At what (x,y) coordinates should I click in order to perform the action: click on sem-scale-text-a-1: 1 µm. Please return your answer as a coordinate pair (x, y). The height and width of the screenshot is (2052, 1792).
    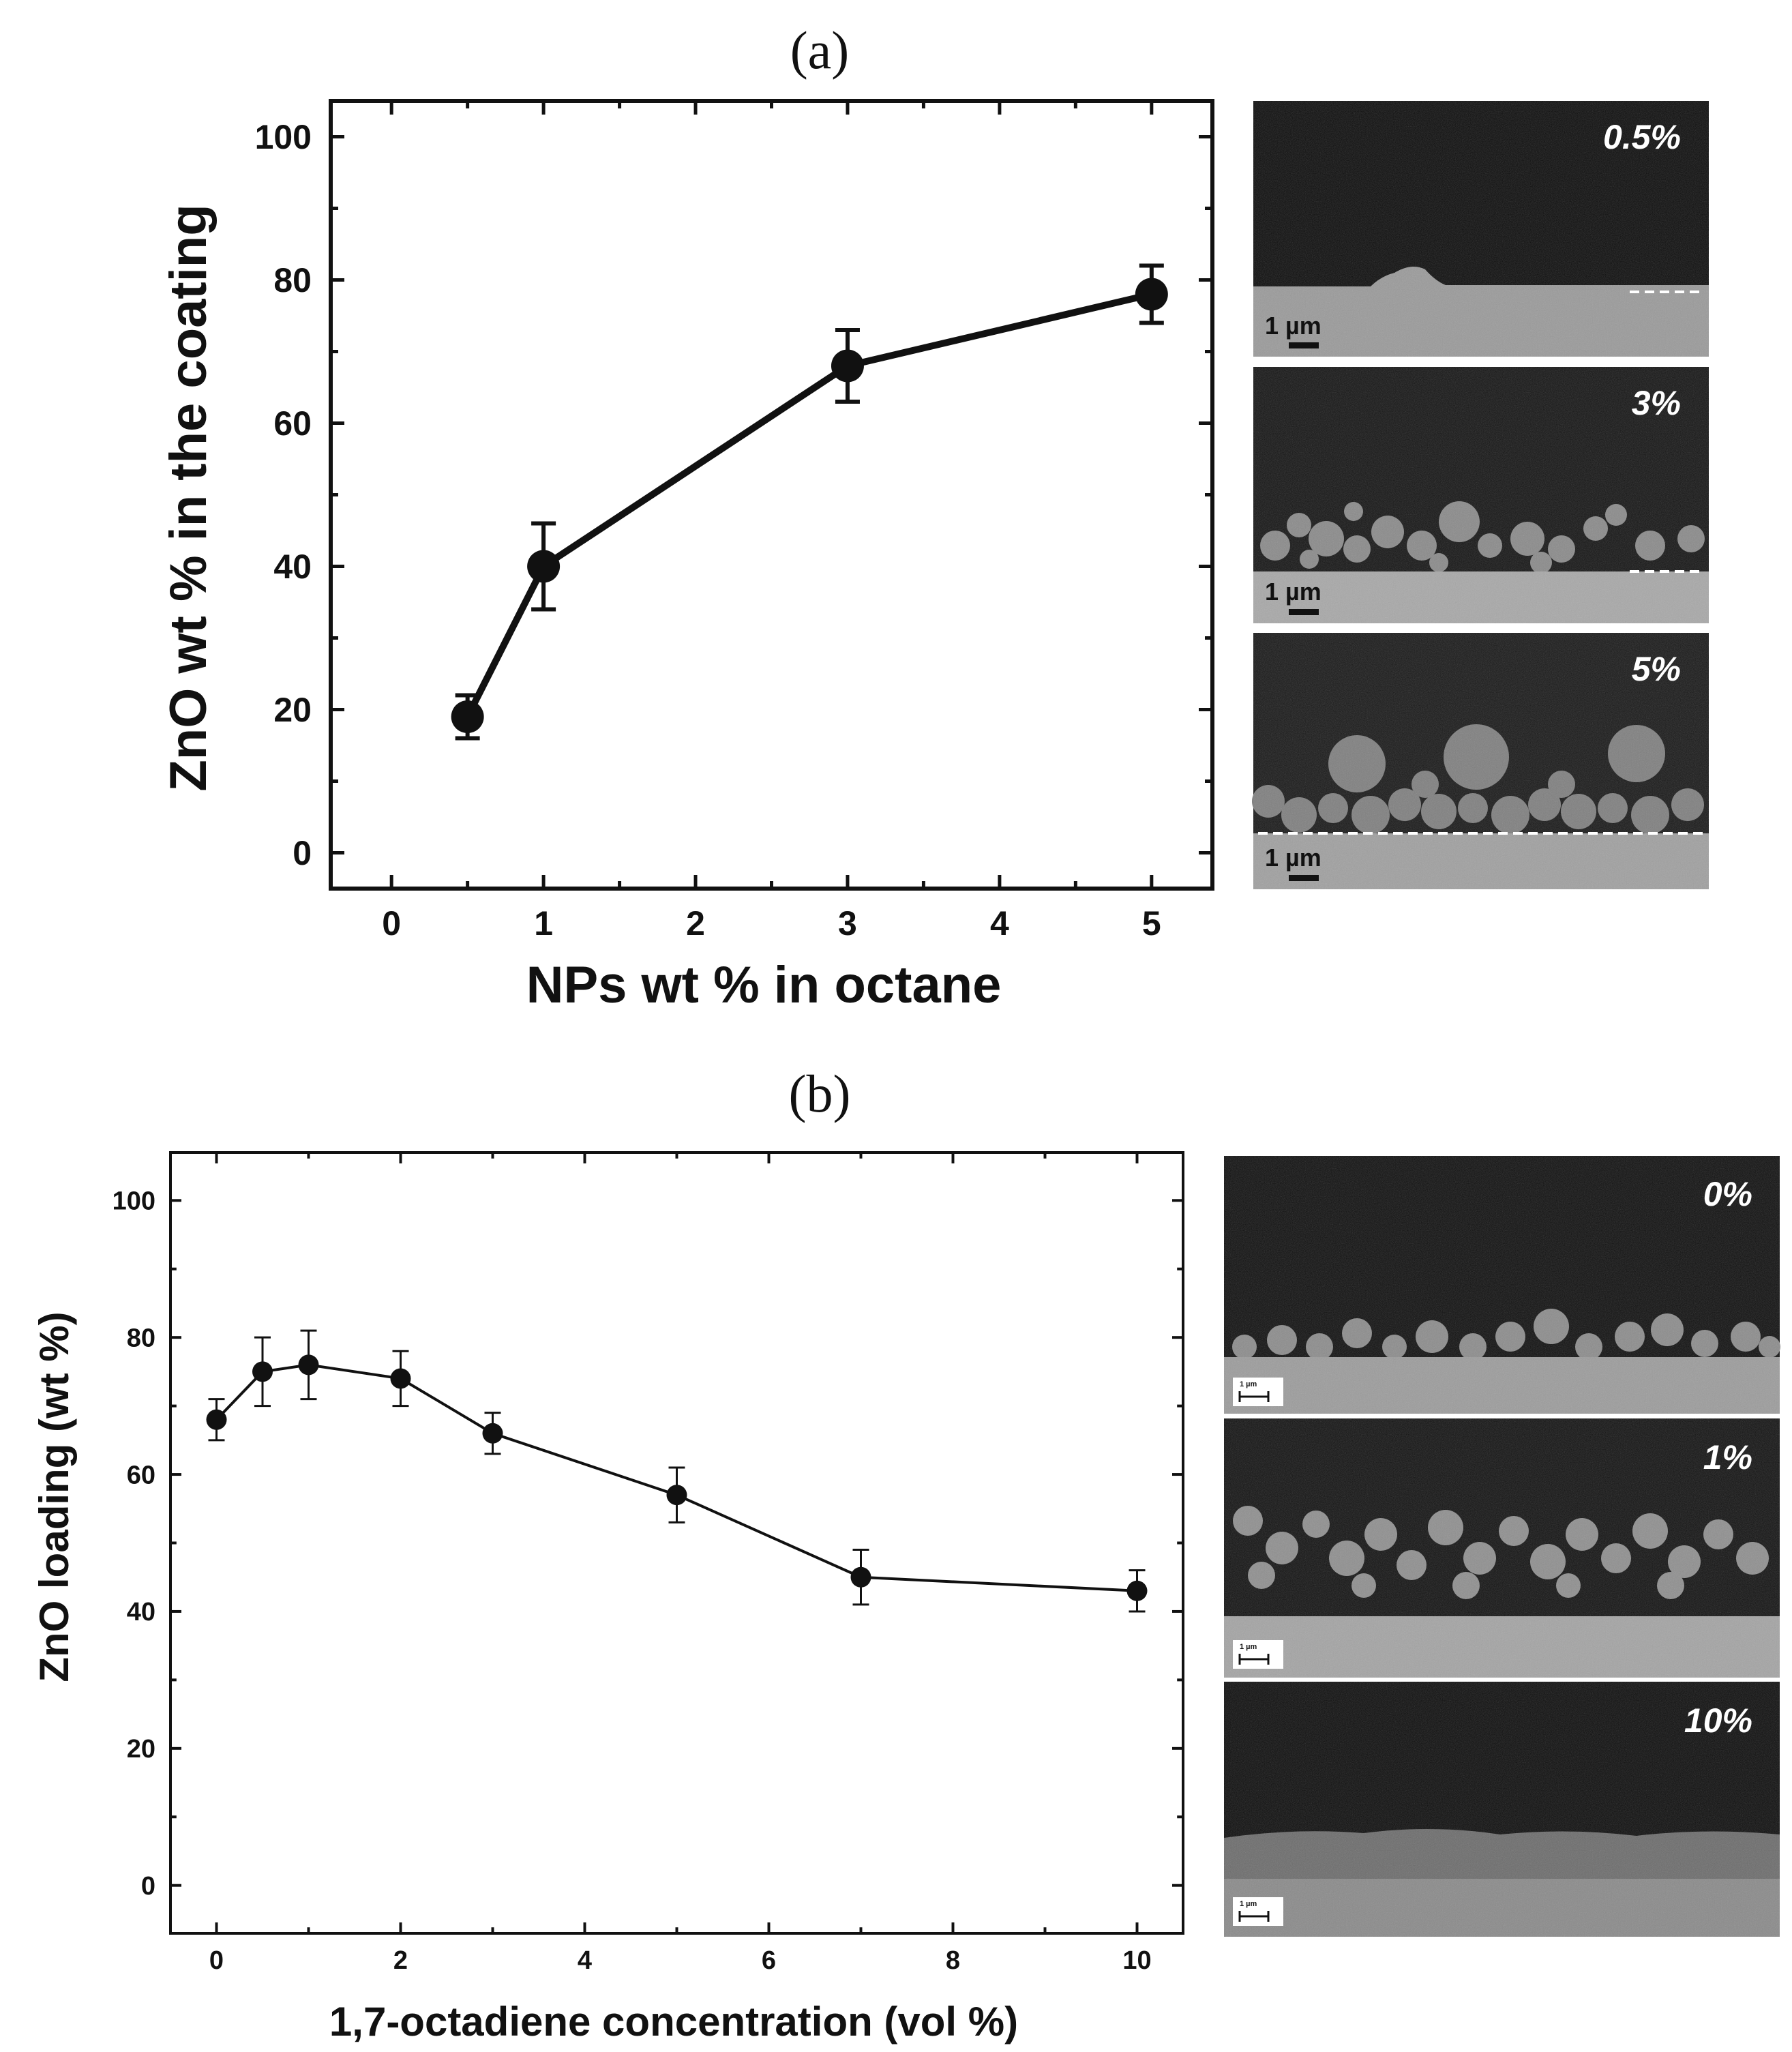
    Looking at the image, I should click on (1293, 326).